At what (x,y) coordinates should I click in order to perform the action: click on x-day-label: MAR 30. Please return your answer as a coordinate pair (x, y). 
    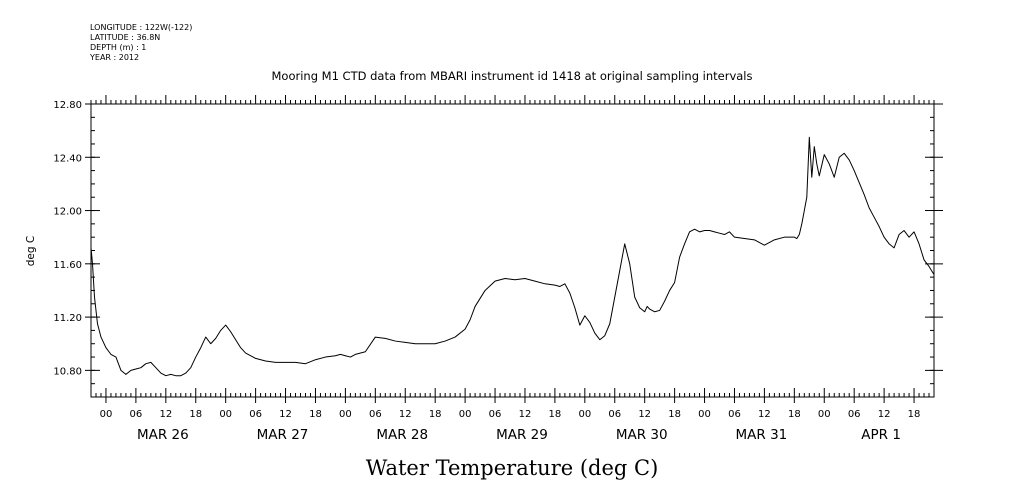
    Looking at the image, I should click on (642, 435).